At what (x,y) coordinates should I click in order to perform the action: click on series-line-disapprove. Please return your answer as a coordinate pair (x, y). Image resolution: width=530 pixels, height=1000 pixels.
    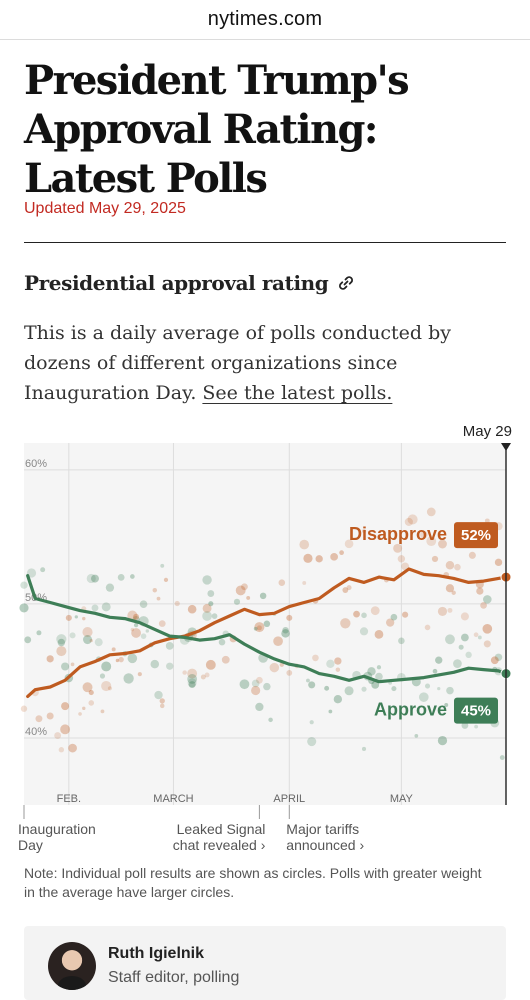
    Looking at the image, I should click on (267, 632).